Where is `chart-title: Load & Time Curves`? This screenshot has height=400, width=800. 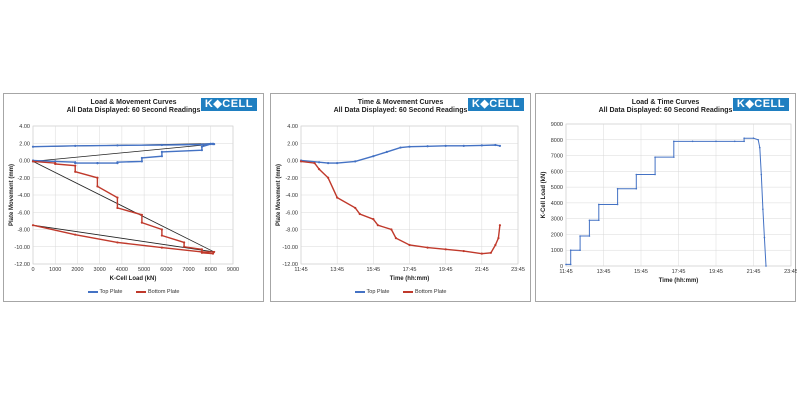
chart-title: Load & Time Curves is located at coordinates (665, 102).